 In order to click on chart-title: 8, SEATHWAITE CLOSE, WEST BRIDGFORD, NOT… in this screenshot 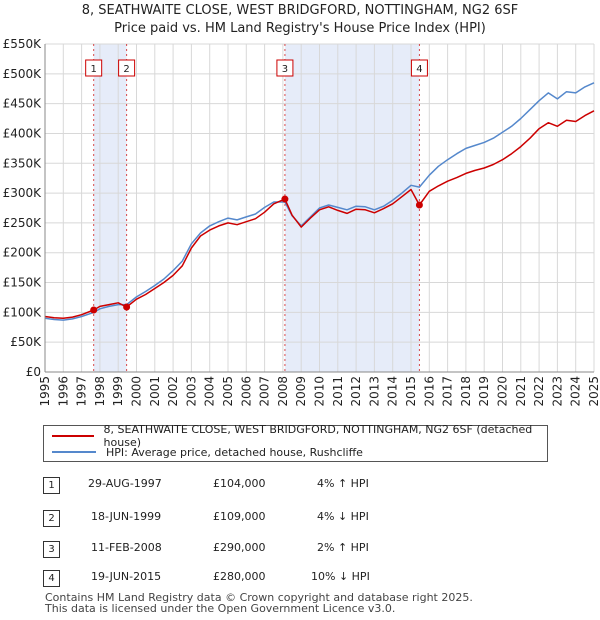, I will do `click(300, 10)`.